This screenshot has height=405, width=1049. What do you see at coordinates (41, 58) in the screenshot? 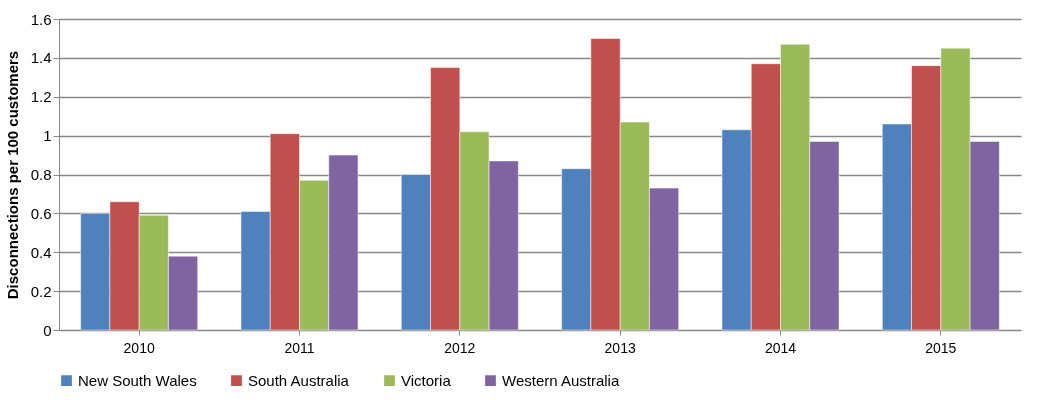
I see `y-tick-label: 1.4` at bounding box center [41, 58].